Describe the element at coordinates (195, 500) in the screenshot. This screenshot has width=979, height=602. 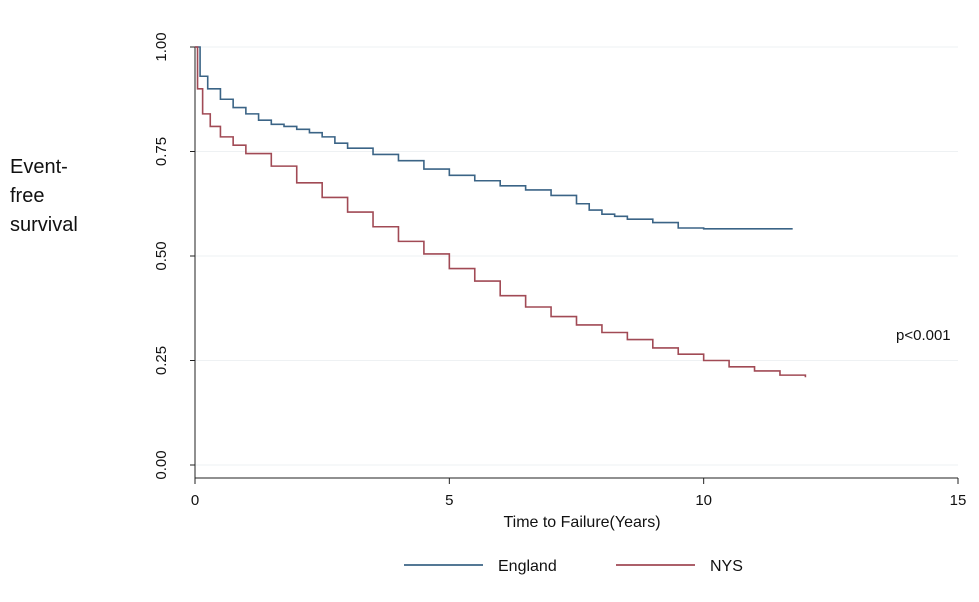
I see `x-tick-label: 0` at that location.